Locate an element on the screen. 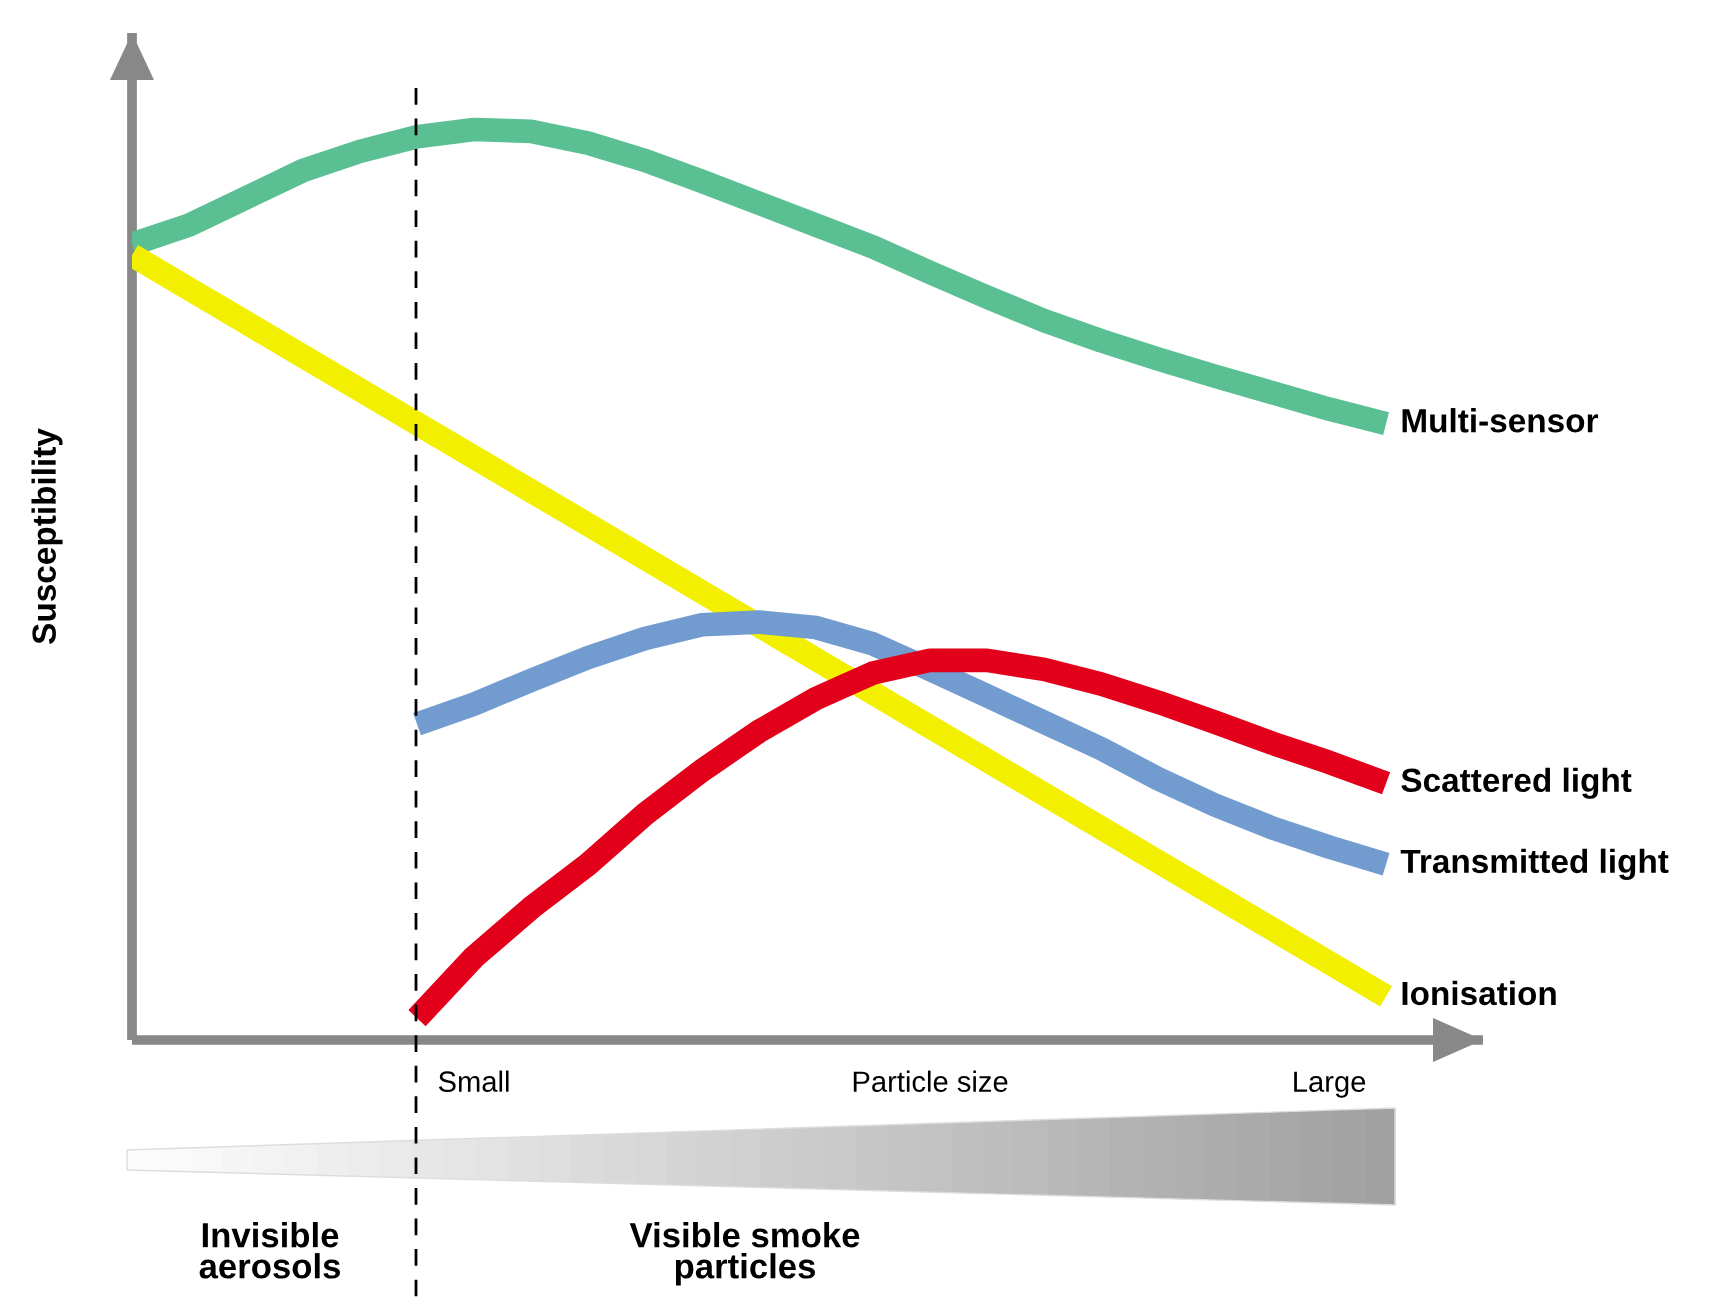 The height and width of the screenshot is (1305, 1724). x-tick-label: Large is located at coordinates (1330, 1084).